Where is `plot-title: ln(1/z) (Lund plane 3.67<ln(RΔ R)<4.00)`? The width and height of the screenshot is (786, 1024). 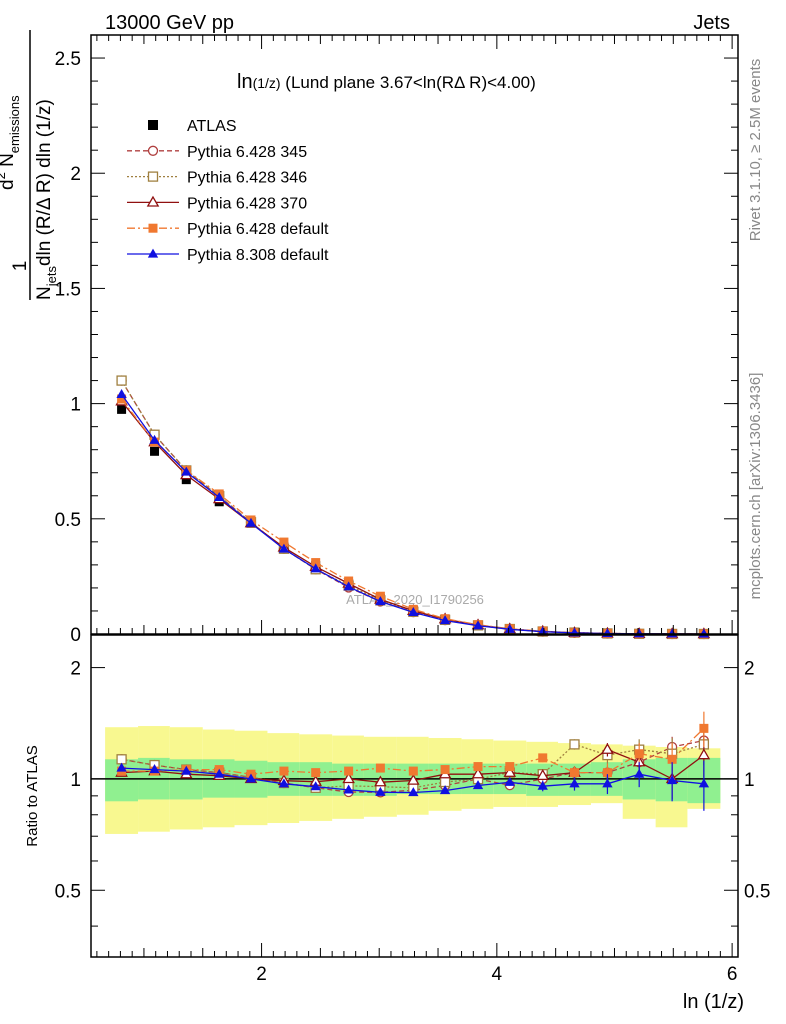
plot-title: ln(1/z) (Lund plane 3.67<ln(RΔ R)<4.00) is located at coordinates (386, 82).